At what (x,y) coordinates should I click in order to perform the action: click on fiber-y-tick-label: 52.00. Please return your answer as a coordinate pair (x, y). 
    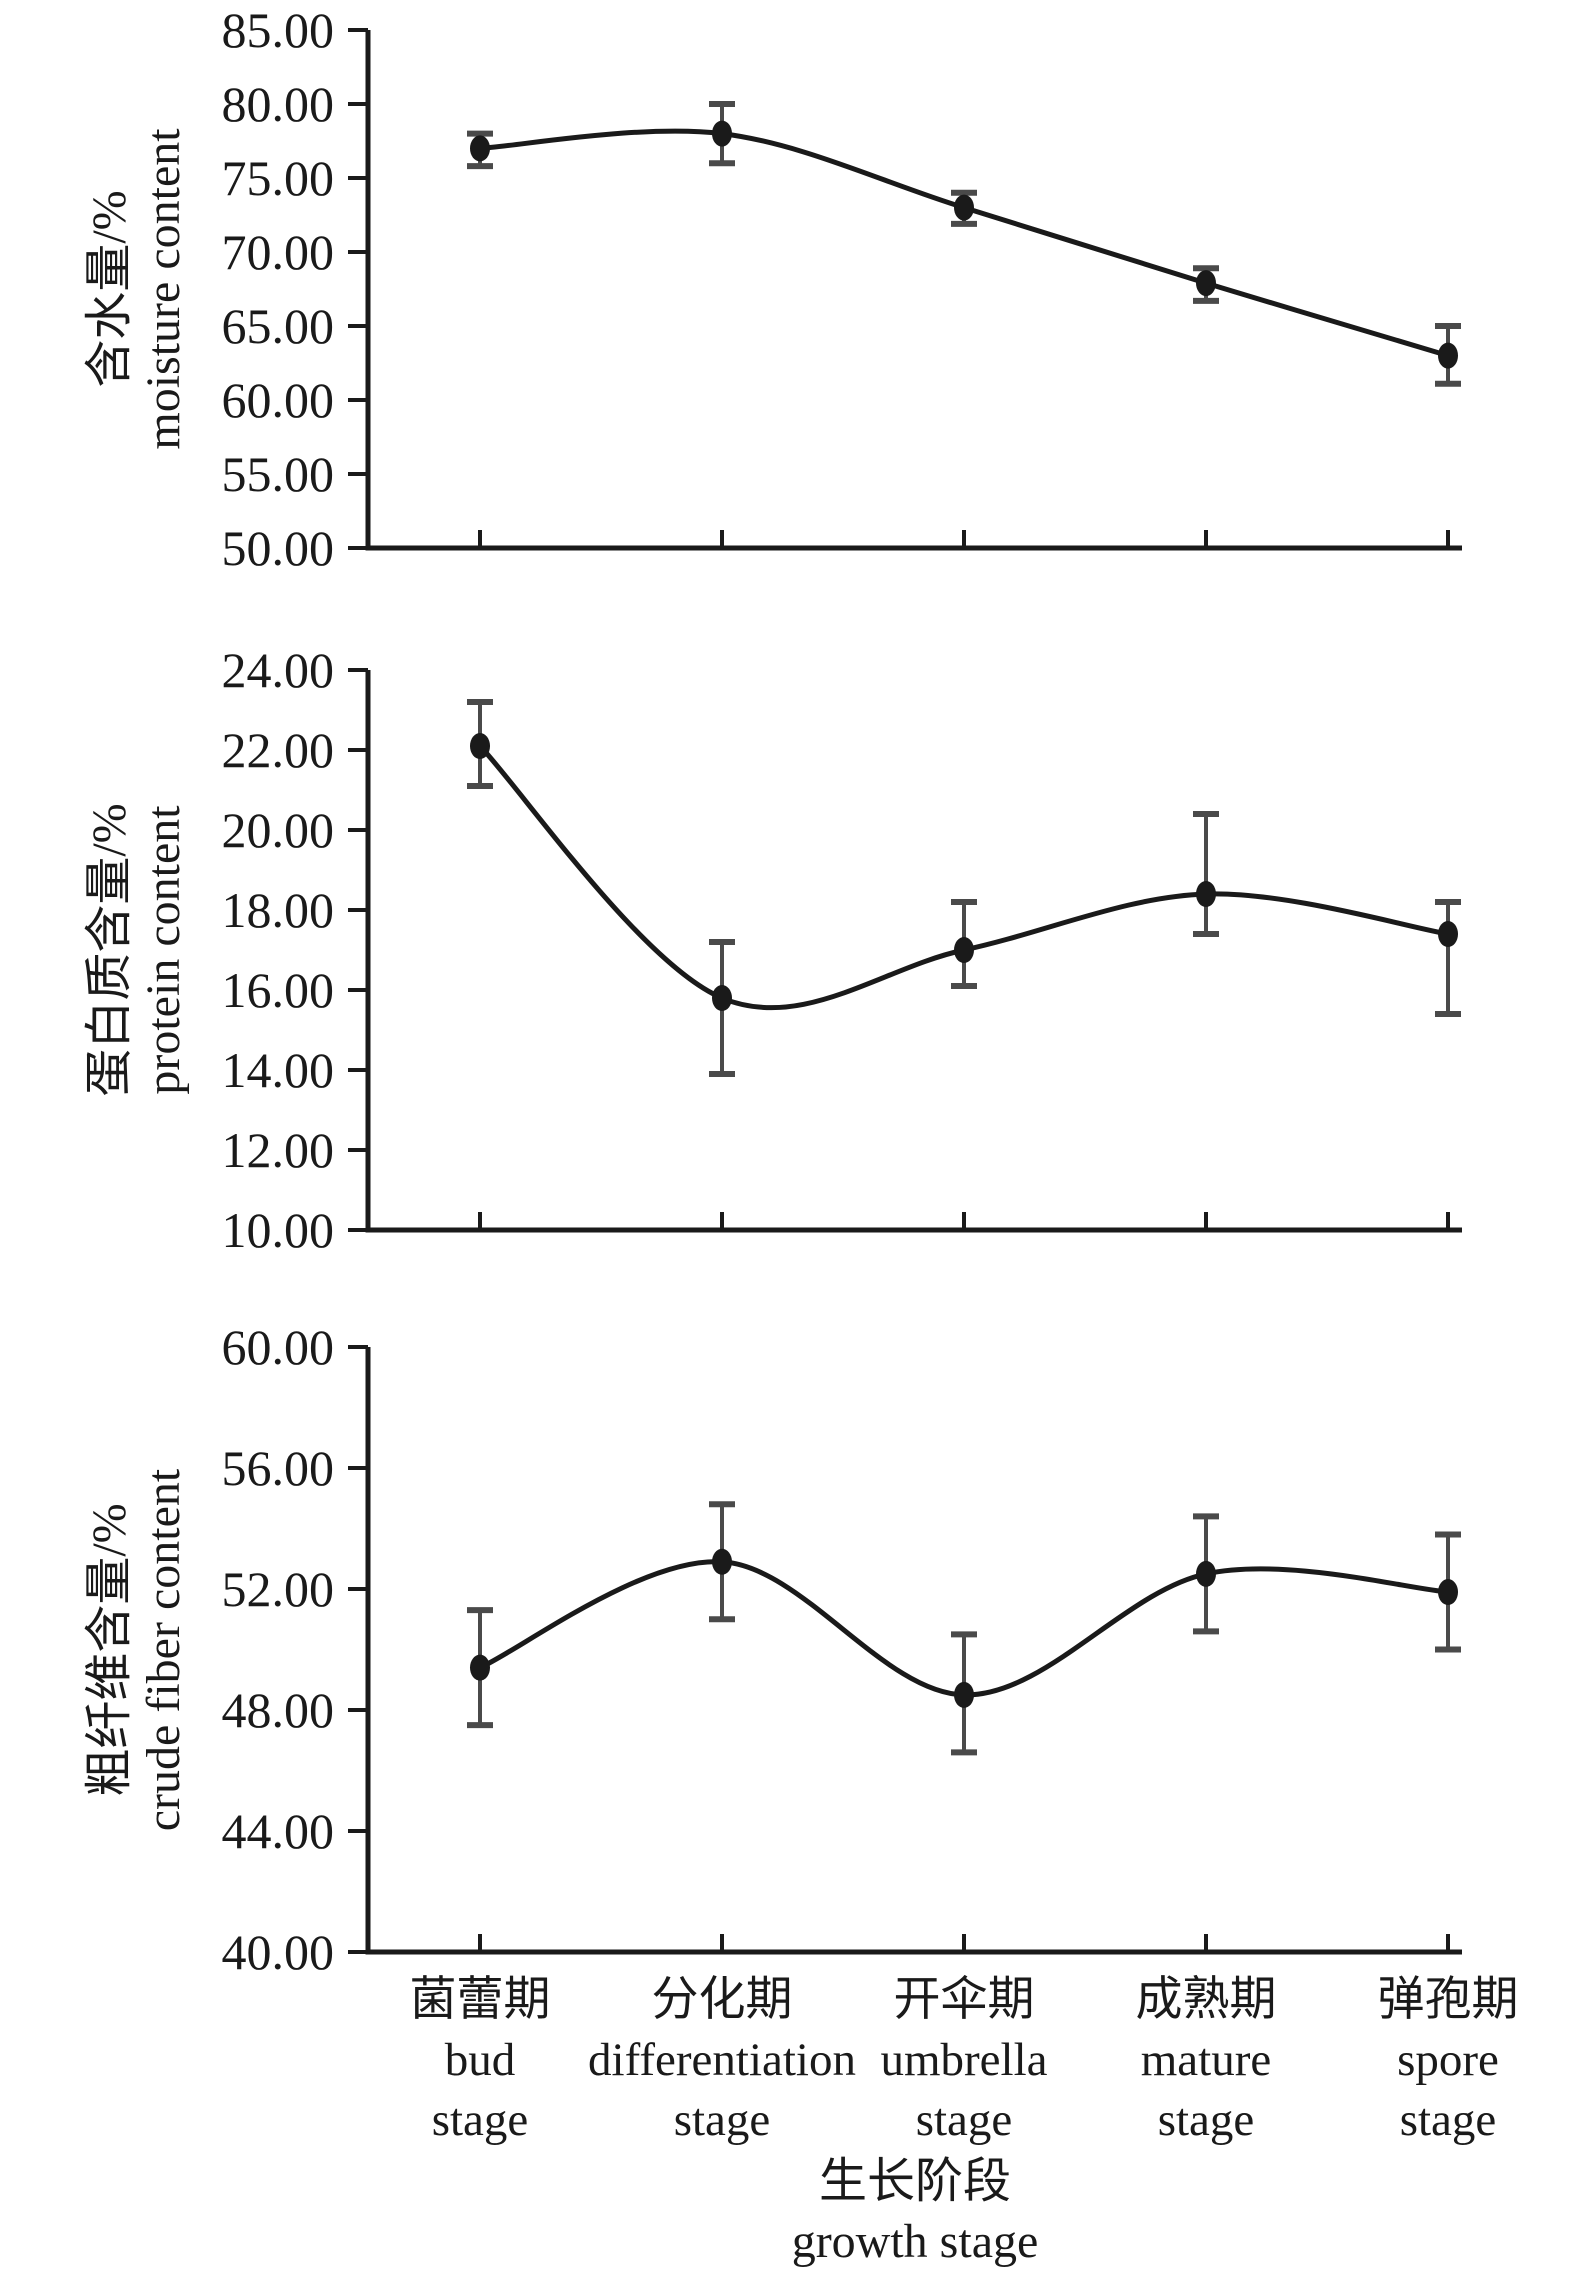
    Looking at the image, I should click on (278, 1589).